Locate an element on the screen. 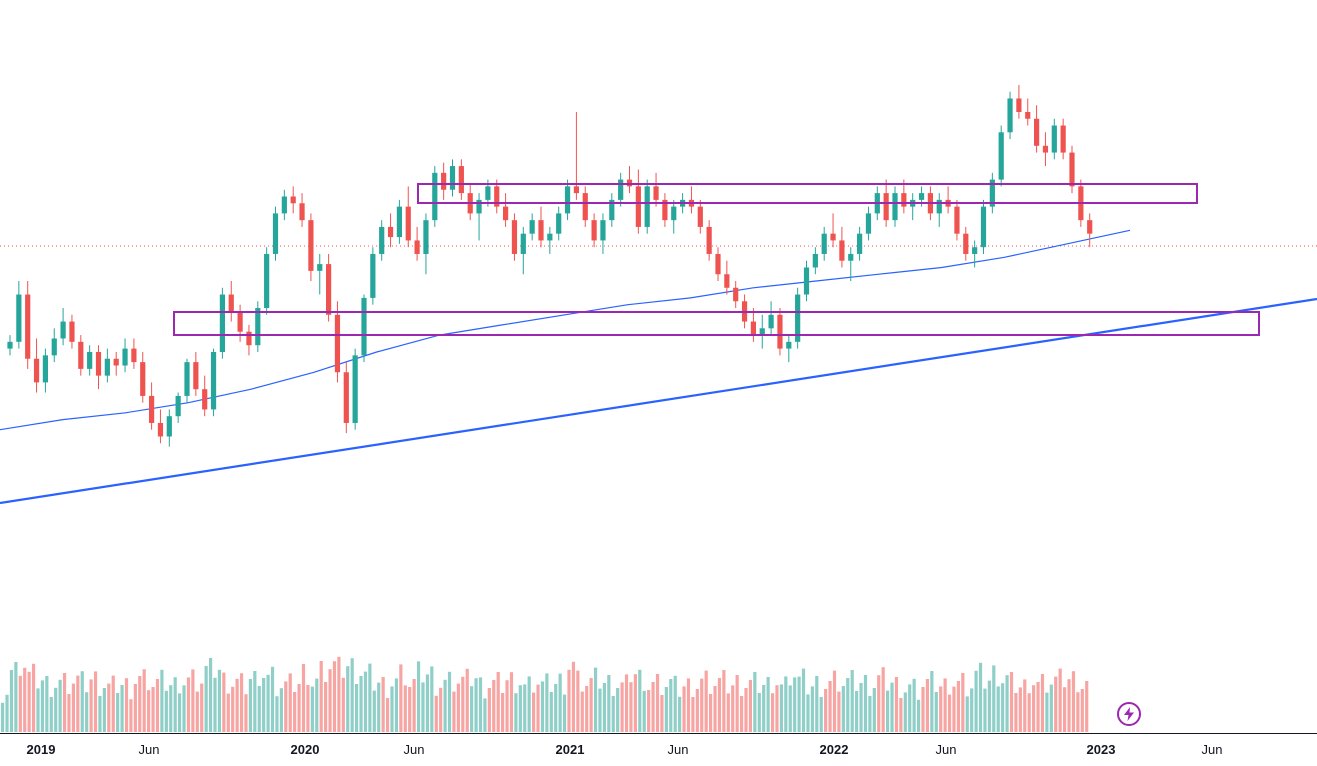 This screenshot has width=1317, height=766. lightning-bolt-icon is located at coordinates (1129, 714).